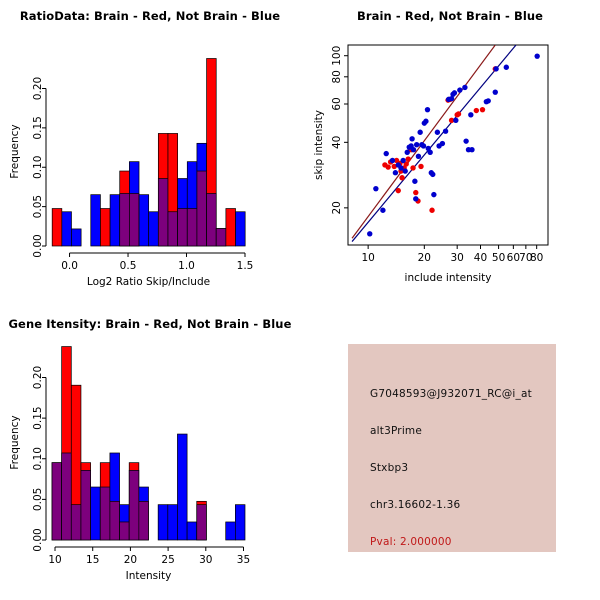 This screenshot has height=600, width=600. Describe the element at coordinates (148, 282) in the screenshot. I see `svg-text: Log2 Ratio Skip/Include` at that location.